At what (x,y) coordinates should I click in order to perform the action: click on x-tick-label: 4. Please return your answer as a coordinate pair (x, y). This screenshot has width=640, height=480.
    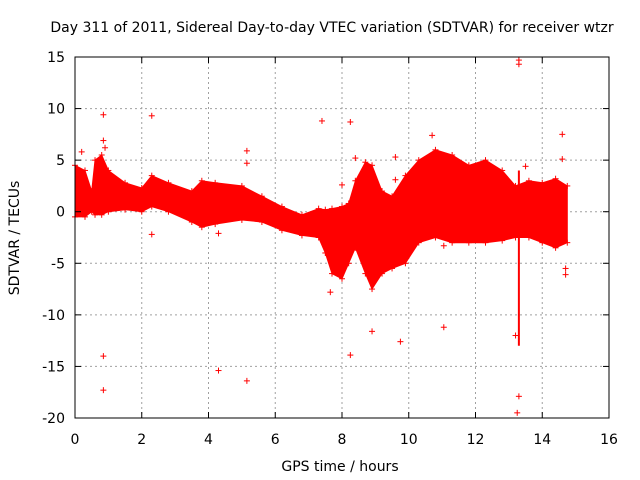
    Looking at the image, I should click on (208, 440).